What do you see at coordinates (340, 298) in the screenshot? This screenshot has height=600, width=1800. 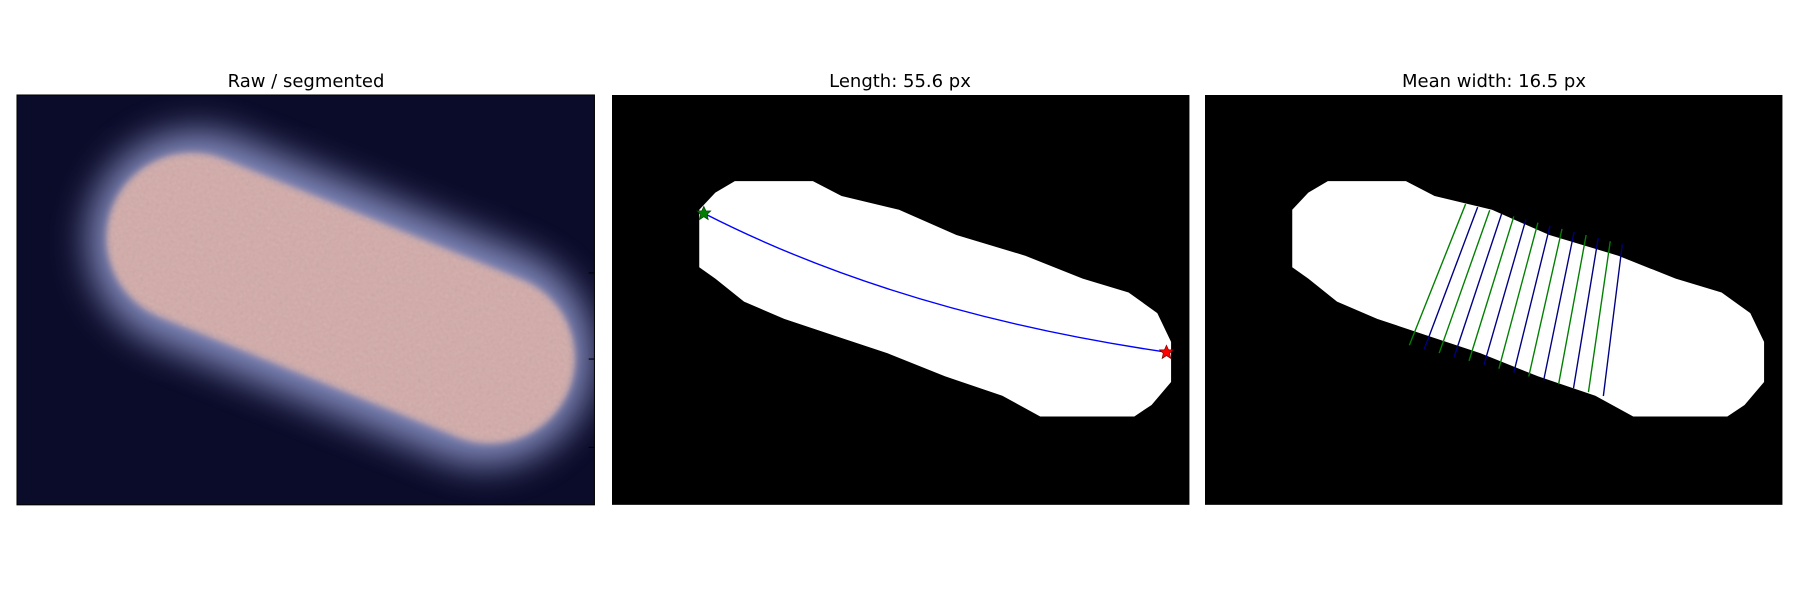 I see `cell-texture` at bounding box center [340, 298].